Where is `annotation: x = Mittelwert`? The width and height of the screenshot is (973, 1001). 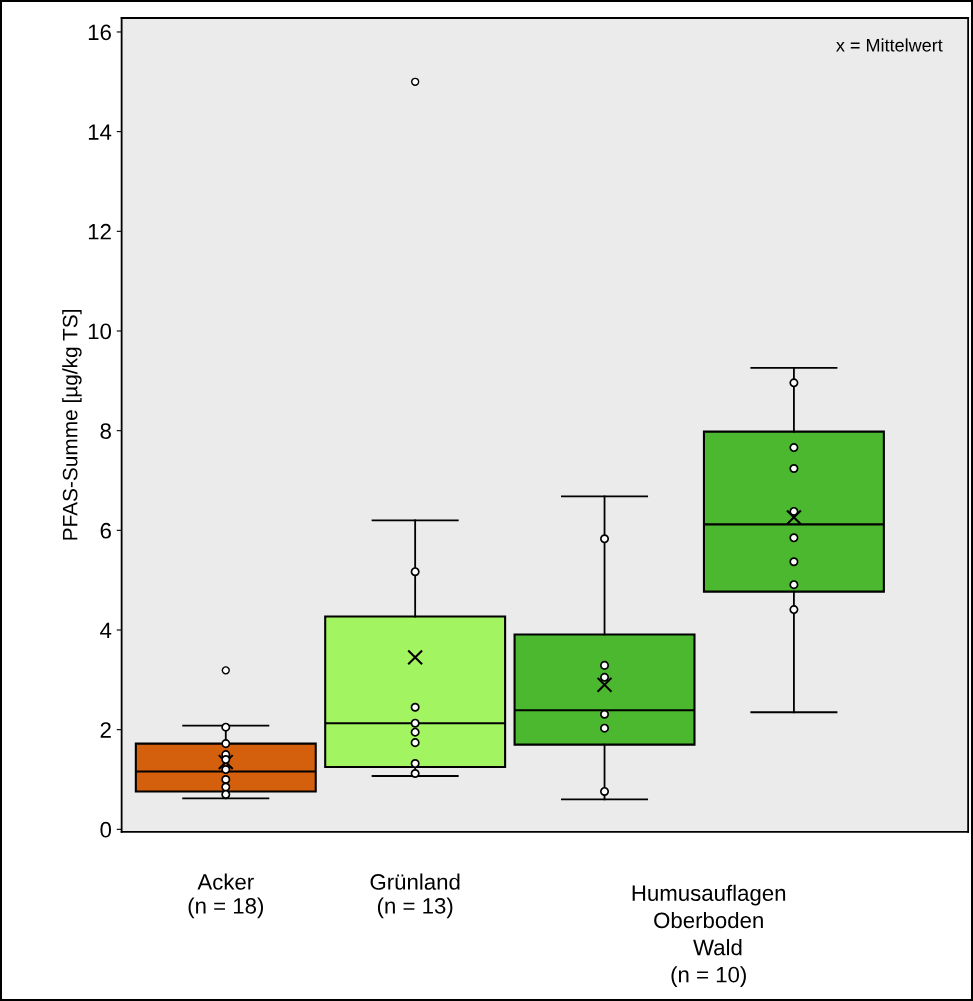 annotation: x = Mittelwert is located at coordinates (889, 45).